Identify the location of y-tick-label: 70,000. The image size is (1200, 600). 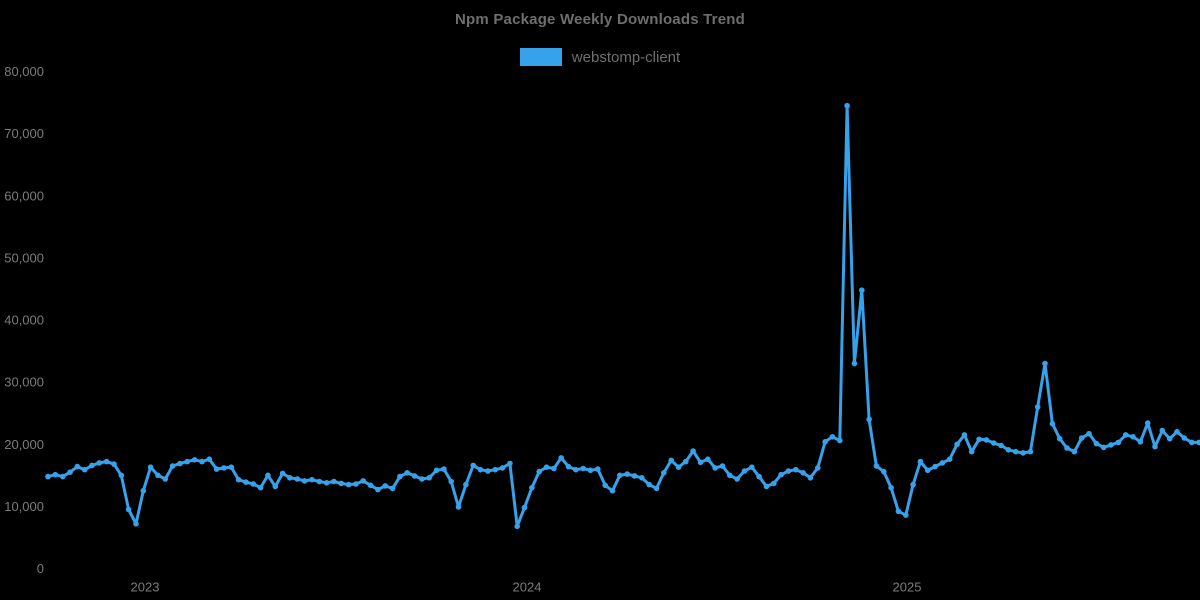
(24, 133).